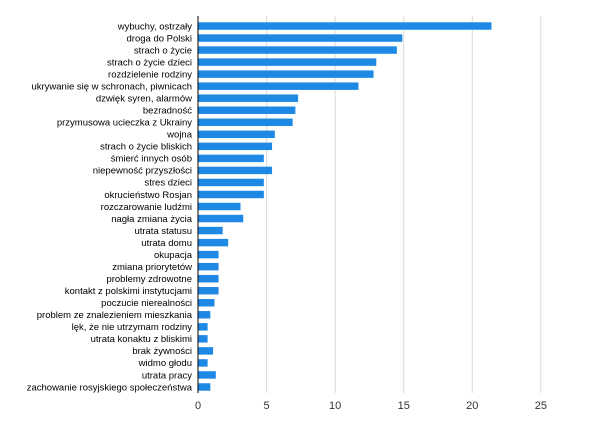 This screenshot has height=448, width=593. I want to click on category-label: okupacja, so click(173, 255).